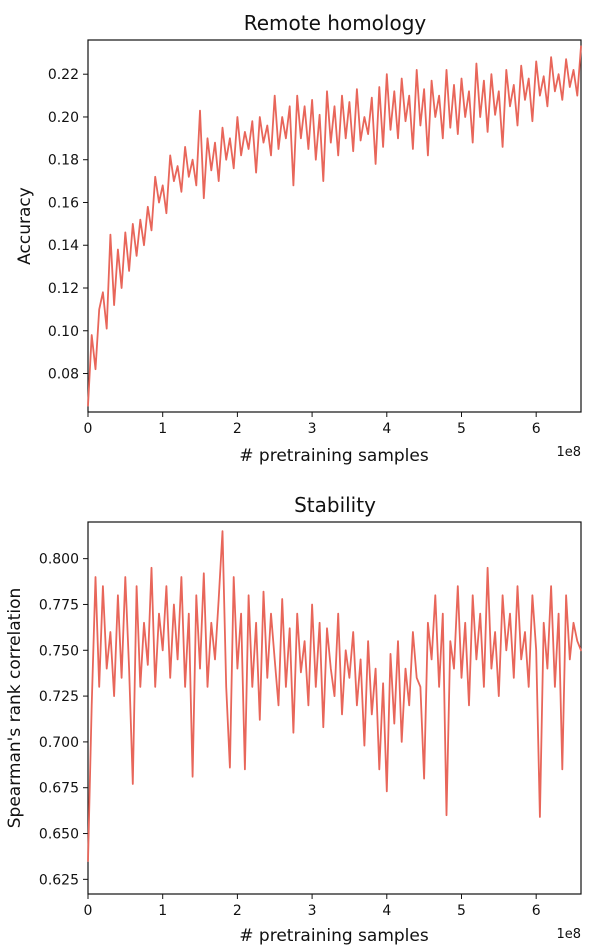 The image size is (589, 949). What do you see at coordinates (335, 23) in the screenshot?
I see `chart-title: Remote homology` at bounding box center [335, 23].